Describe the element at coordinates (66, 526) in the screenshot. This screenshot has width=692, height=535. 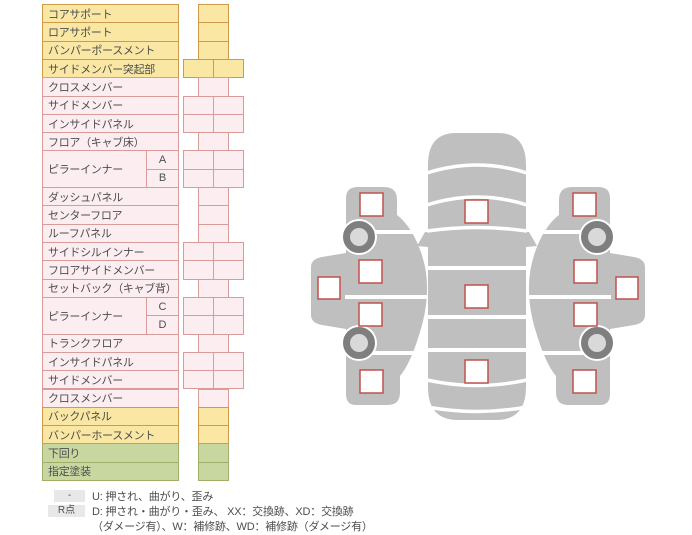
I see `legend-badge-spacer` at that location.